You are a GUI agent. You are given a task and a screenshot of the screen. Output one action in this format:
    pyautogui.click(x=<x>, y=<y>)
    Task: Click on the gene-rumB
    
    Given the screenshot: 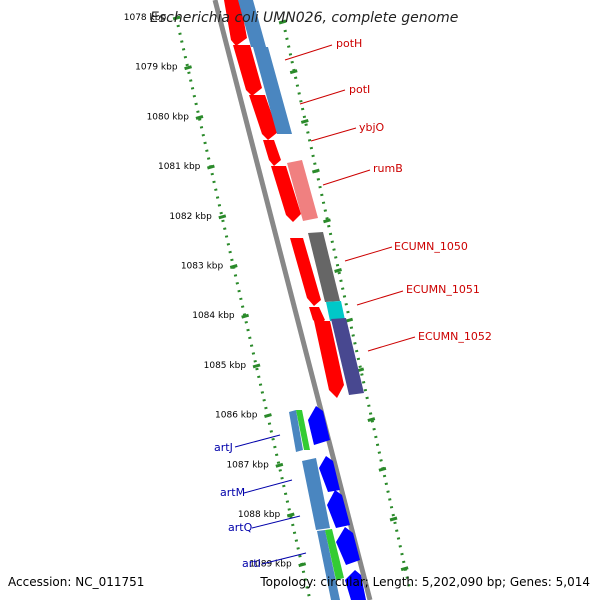 What is the action you would take?
    pyautogui.click(x=302, y=190)
    